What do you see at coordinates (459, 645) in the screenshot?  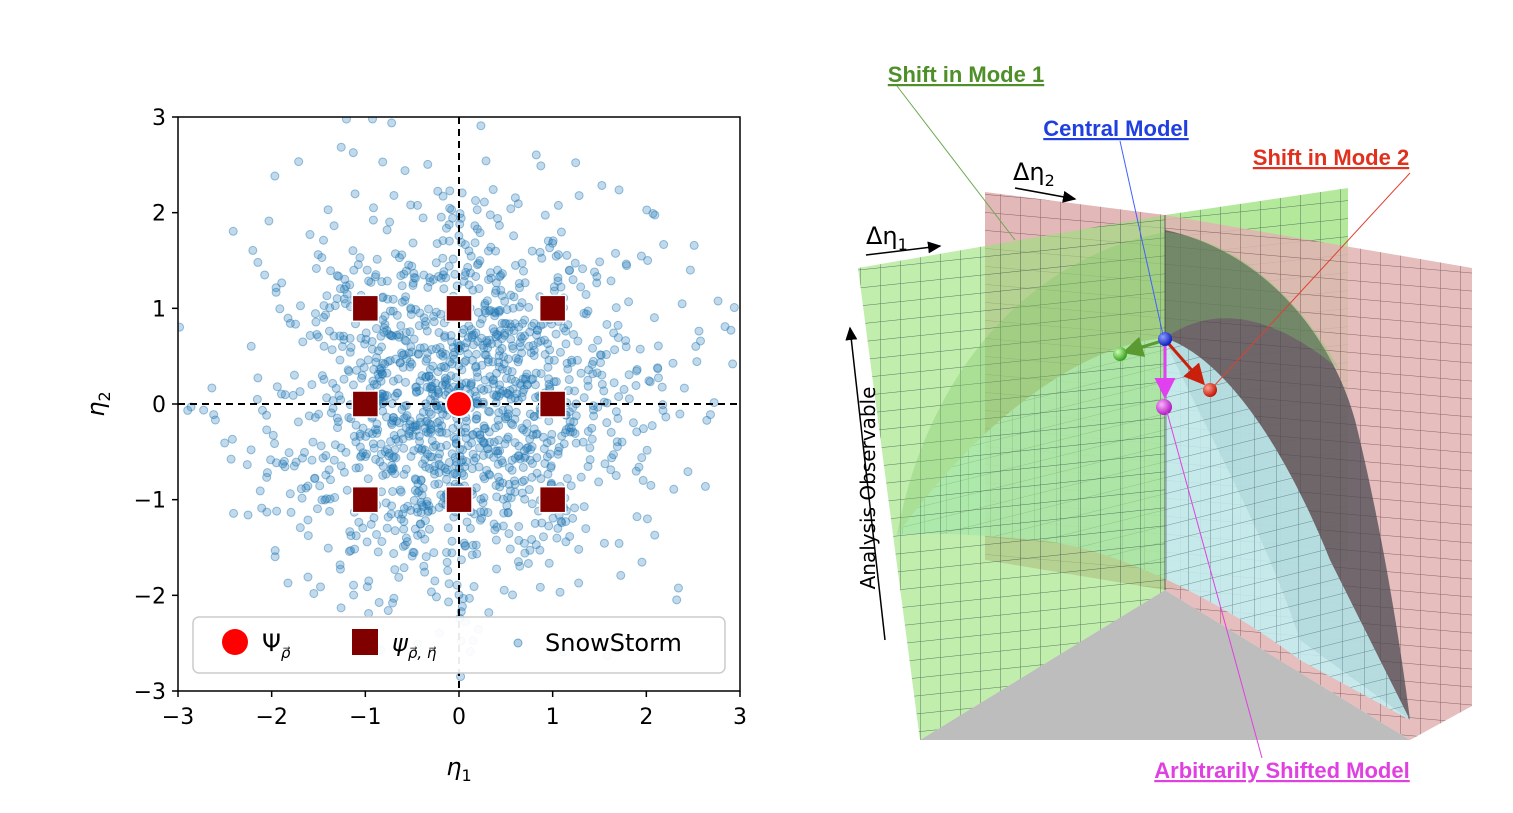 I see `legend: Ψρ⃗ ψρ⃗, η⃗ SnowStorm` at bounding box center [459, 645].